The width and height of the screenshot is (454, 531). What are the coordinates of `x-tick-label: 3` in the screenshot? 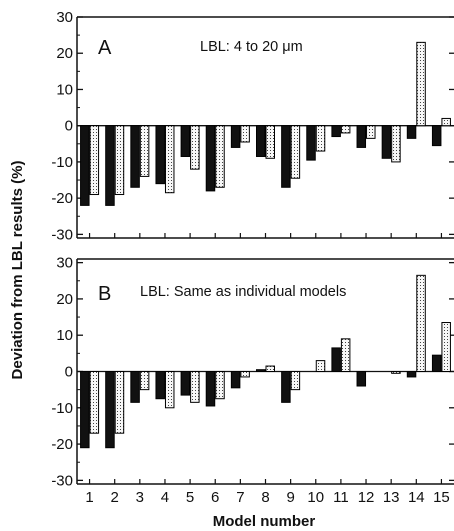 It's located at (140, 497).